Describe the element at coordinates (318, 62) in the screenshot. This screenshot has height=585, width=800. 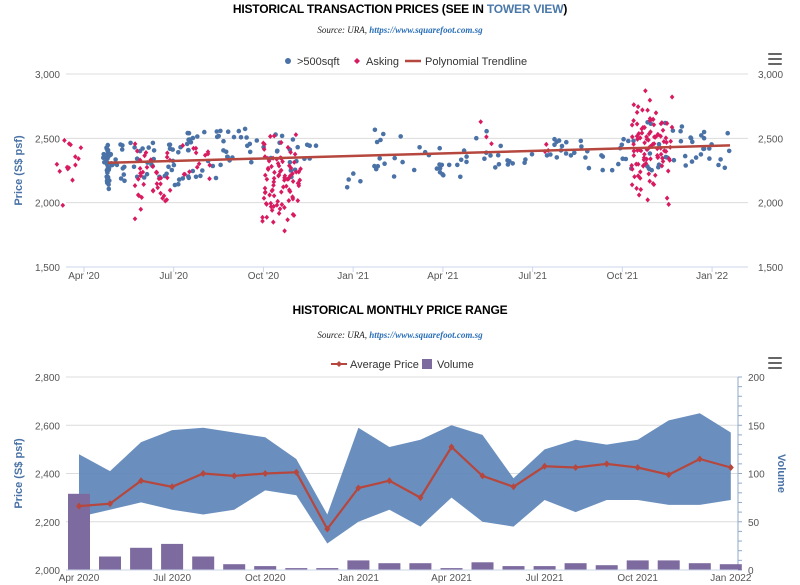
I see `legend-label-over500: >500sqft` at that location.